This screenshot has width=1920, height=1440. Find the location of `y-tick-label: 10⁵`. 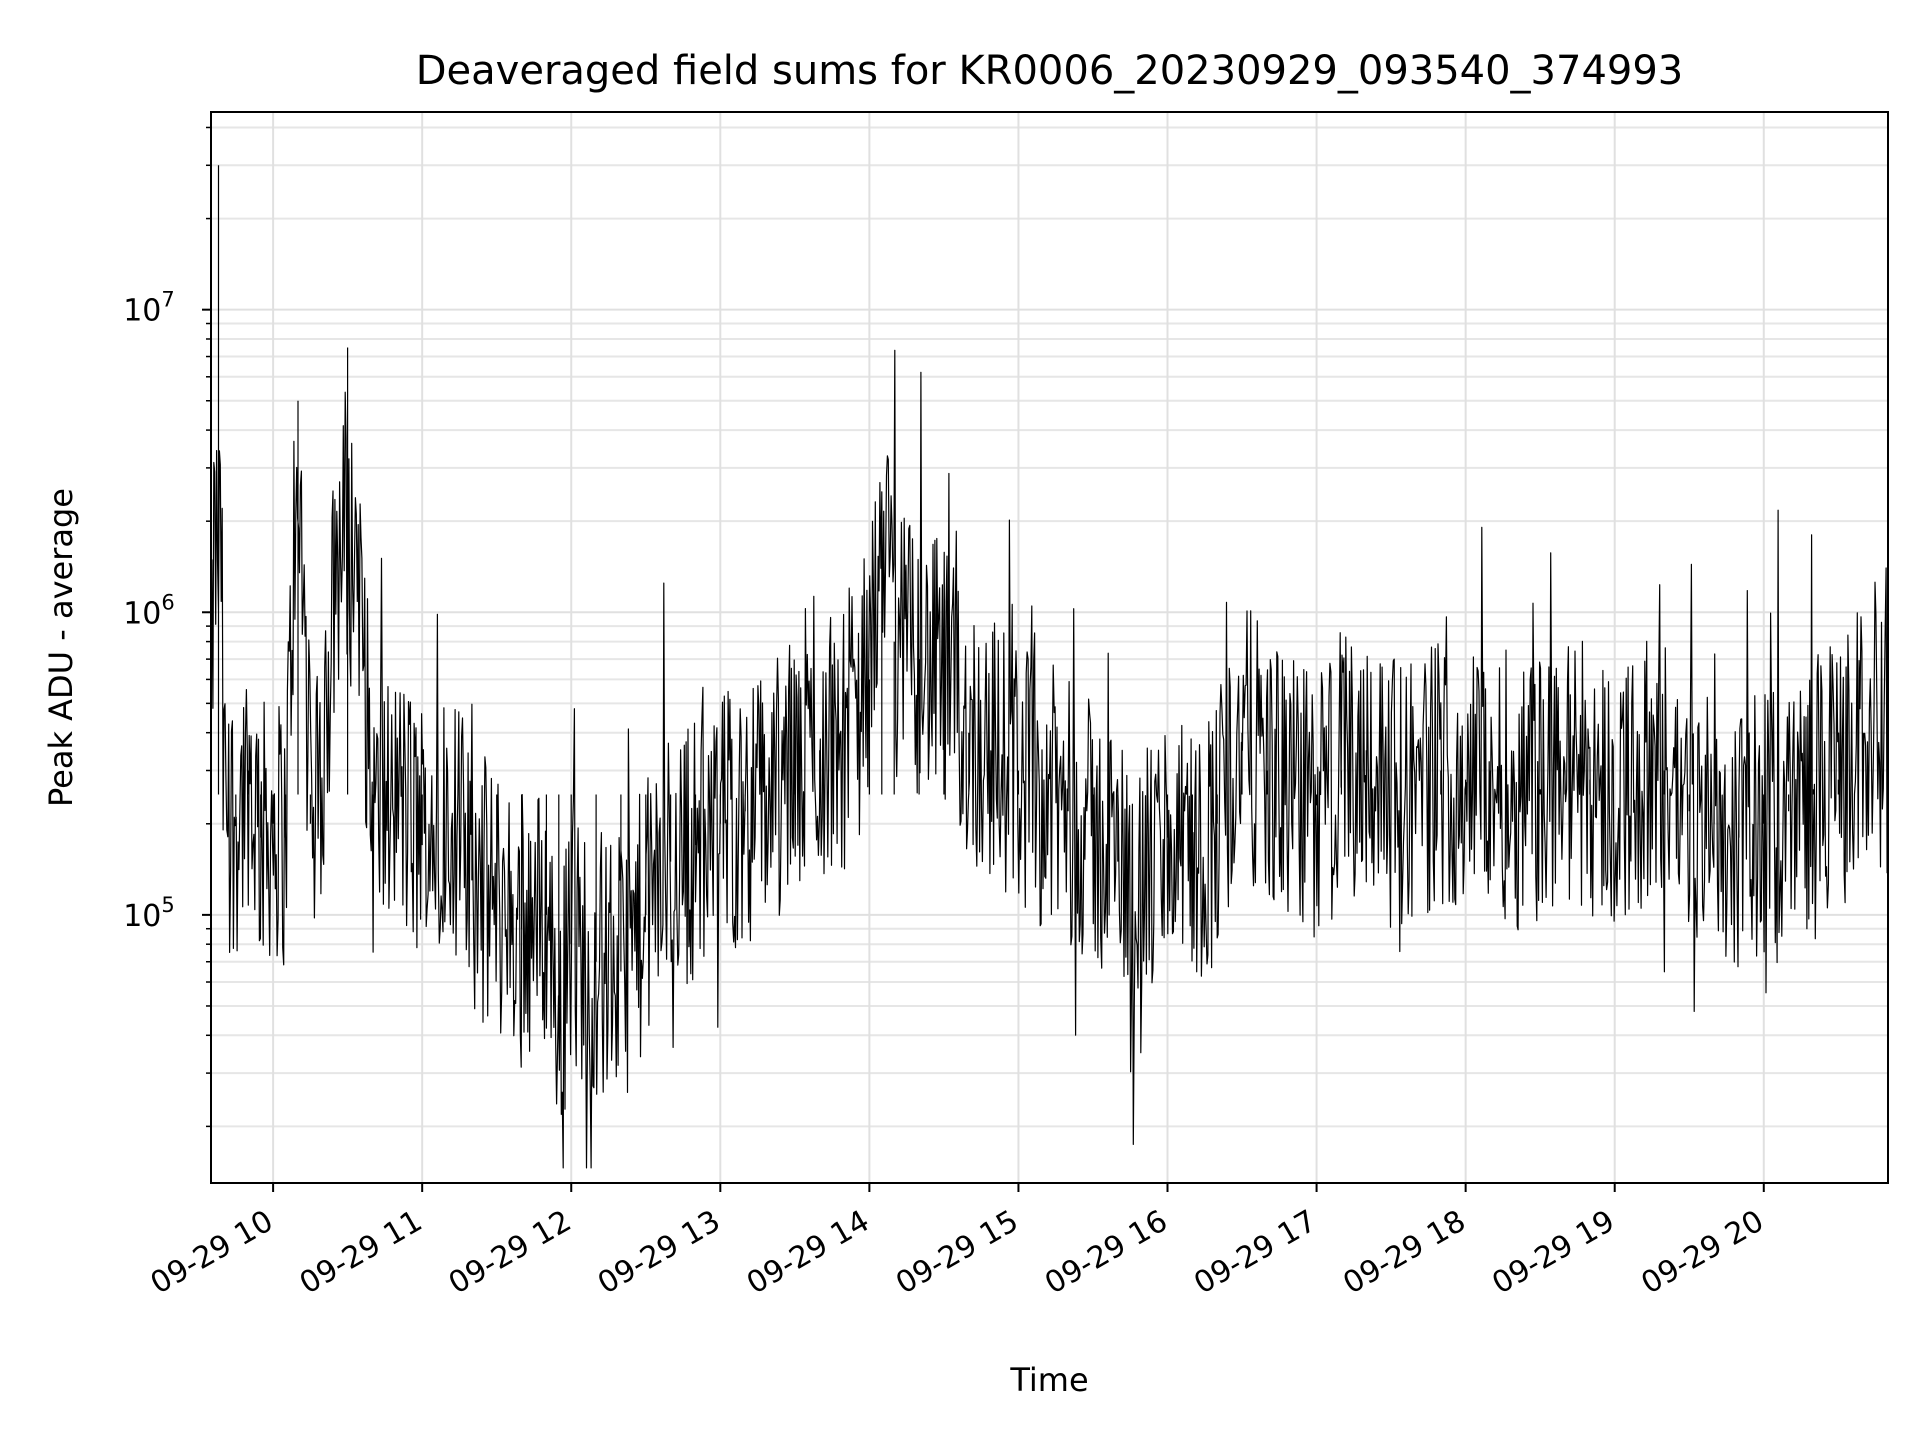

y-tick-label: 10⁵ is located at coordinates (149, 913).